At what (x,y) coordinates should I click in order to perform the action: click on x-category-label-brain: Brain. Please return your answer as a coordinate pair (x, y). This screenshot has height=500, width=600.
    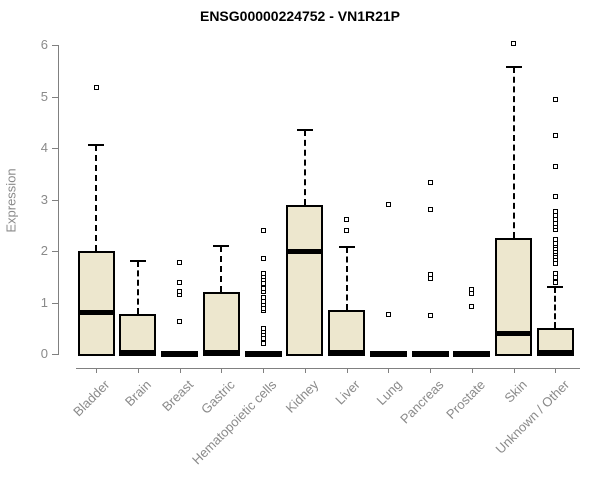
    Looking at the image, I should click on (138, 393).